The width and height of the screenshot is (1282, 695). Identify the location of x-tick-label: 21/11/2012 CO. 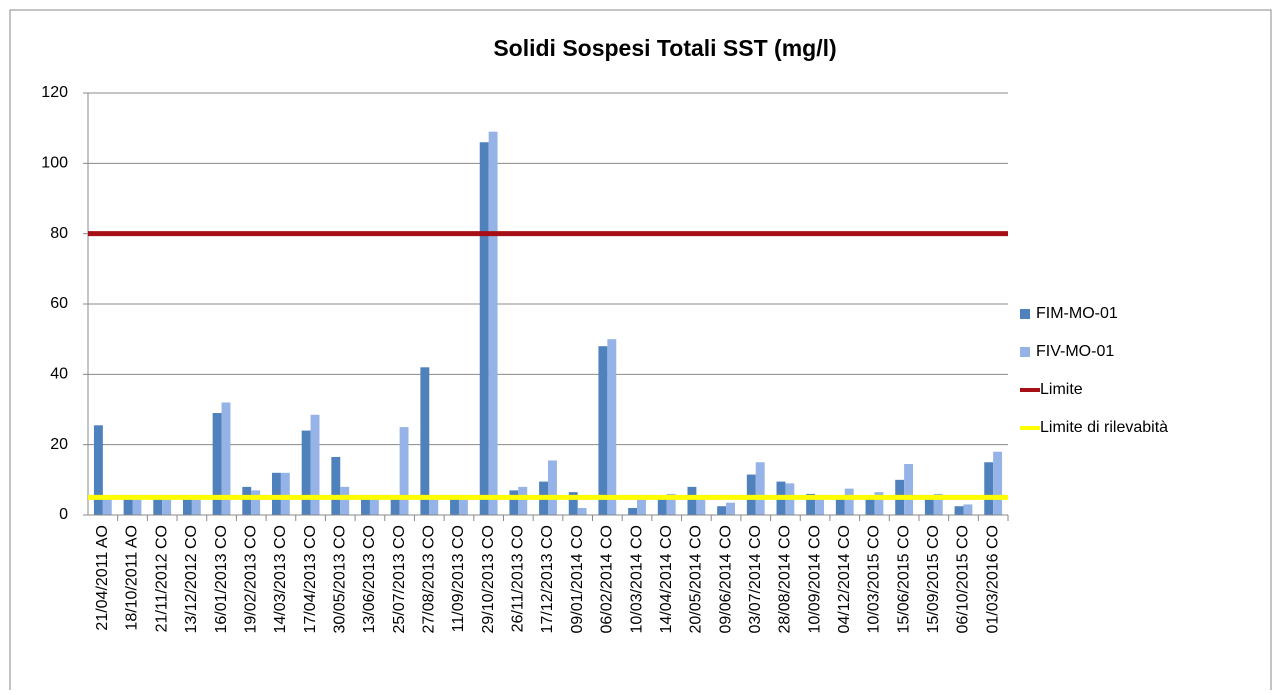
(161, 578).